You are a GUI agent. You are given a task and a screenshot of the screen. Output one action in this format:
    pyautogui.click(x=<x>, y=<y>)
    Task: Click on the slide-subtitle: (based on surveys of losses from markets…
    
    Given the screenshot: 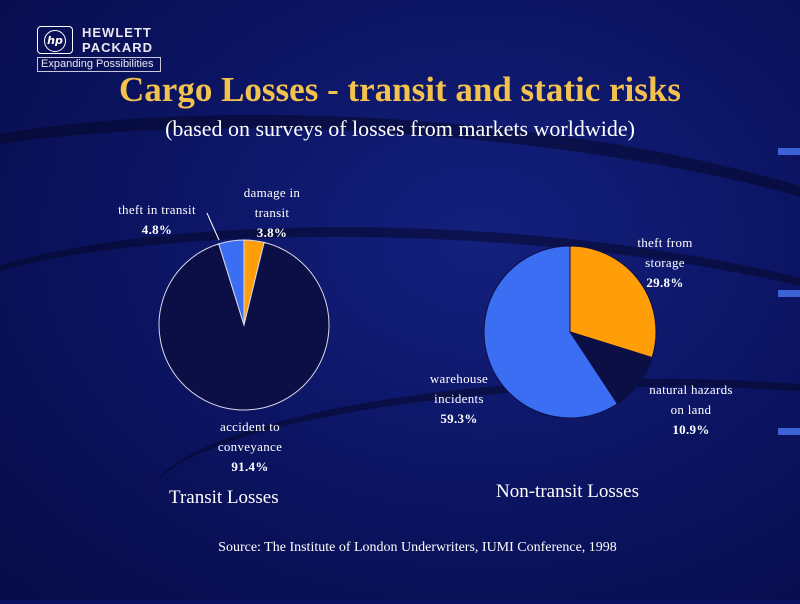 What is the action you would take?
    pyautogui.click(x=400, y=128)
    